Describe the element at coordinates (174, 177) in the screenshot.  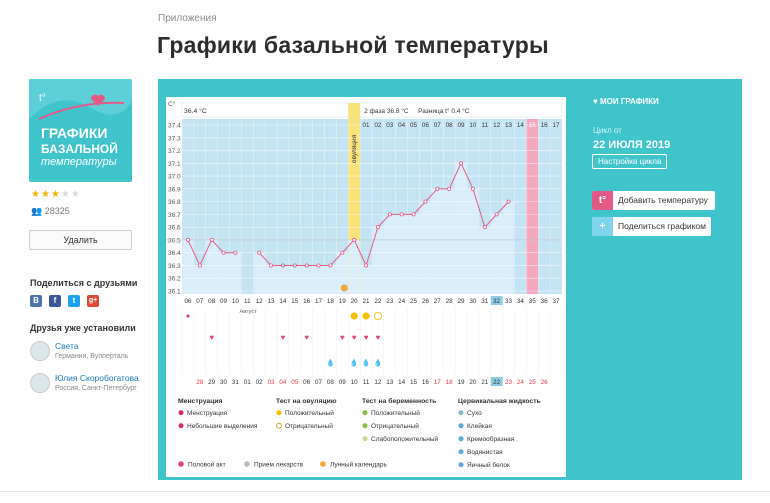
I see `y-tick-label: 37.0` at that location.